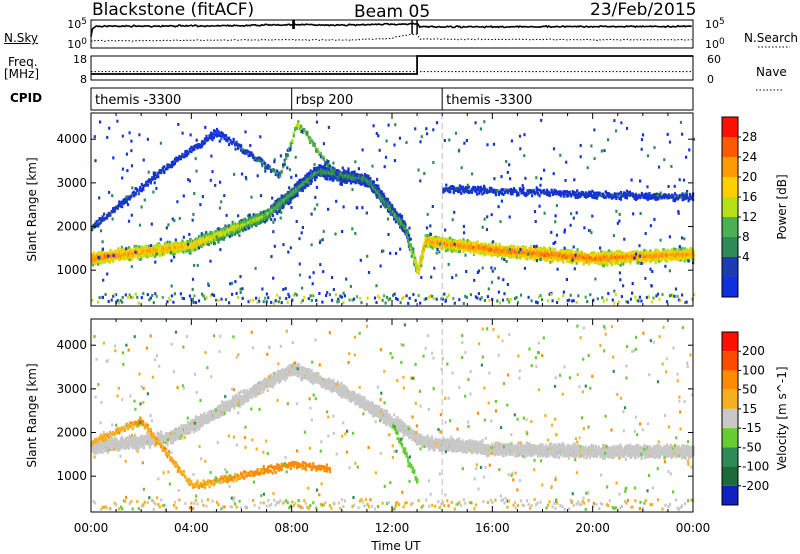 The height and width of the screenshot is (554, 800). Describe the element at coordinates (392, 65) in the screenshot. I see `freq-series` at that location.